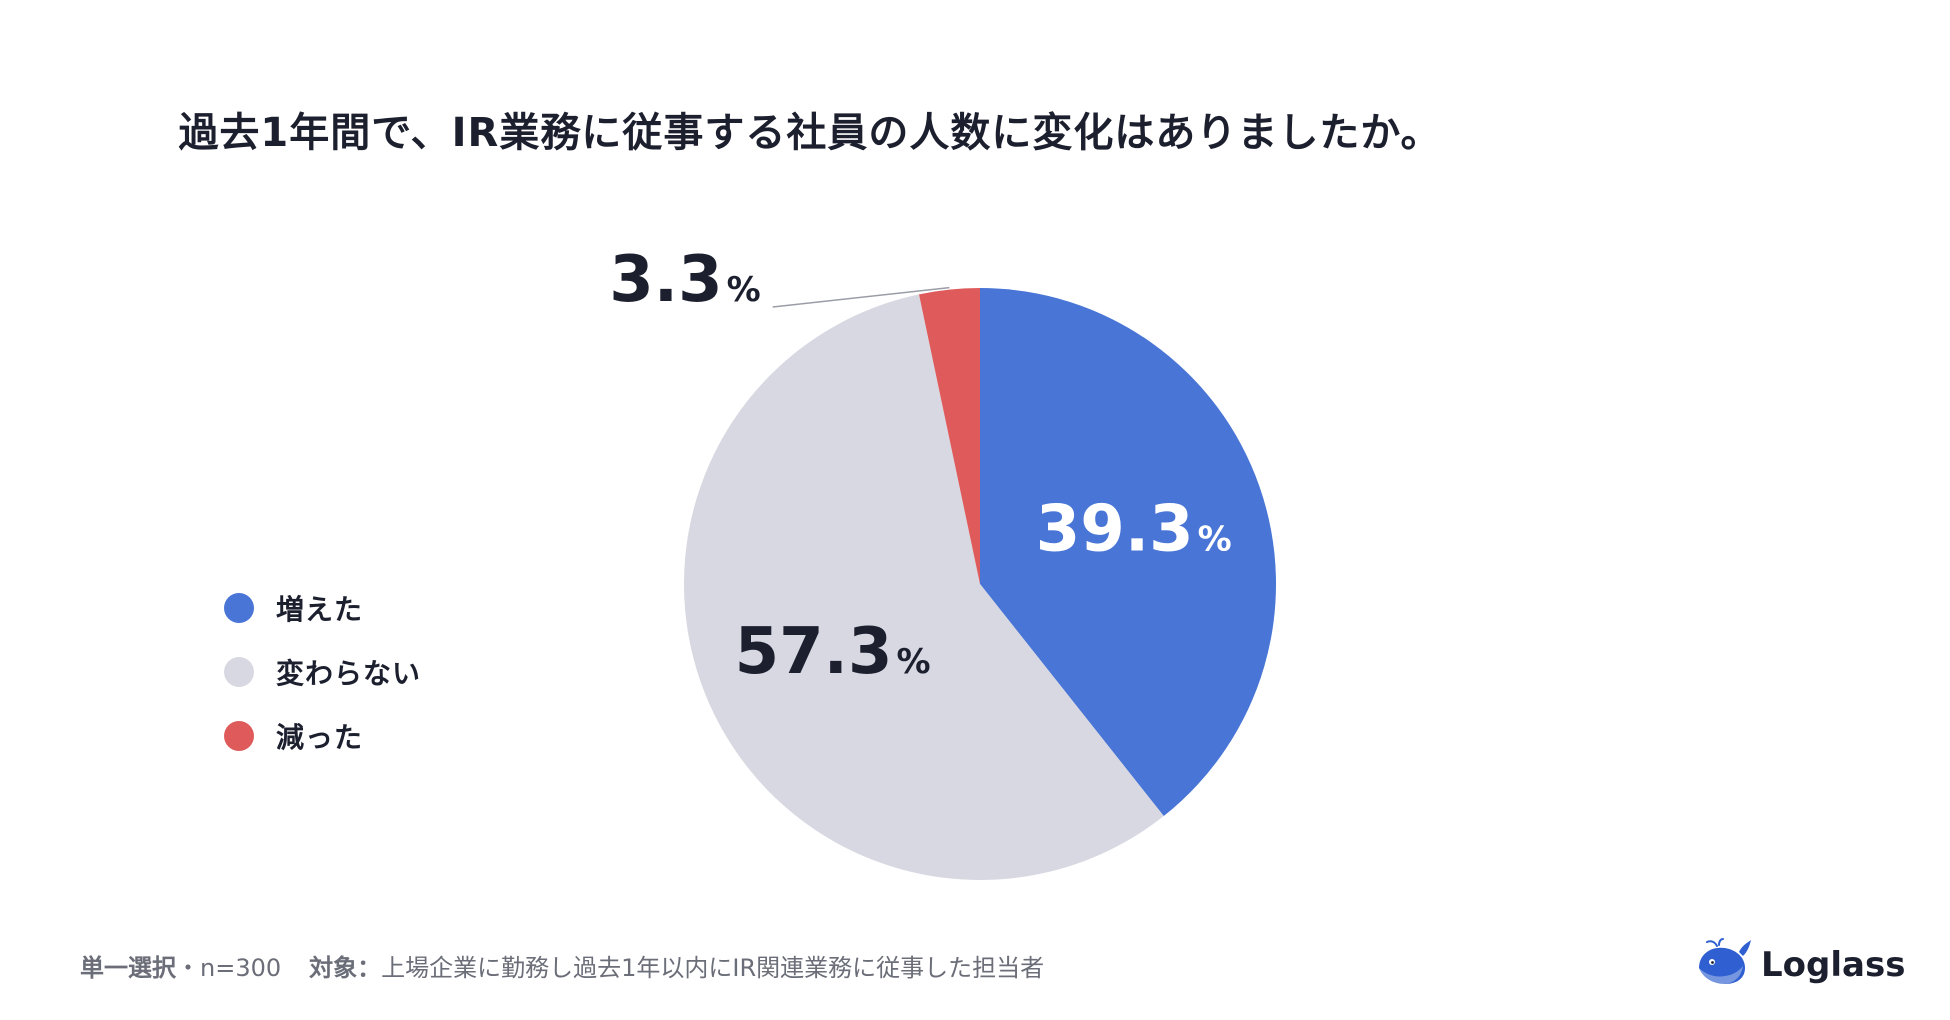 This screenshot has height=1020, width=1950. I want to click on footnote-sample: n=300, so click(241, 968).